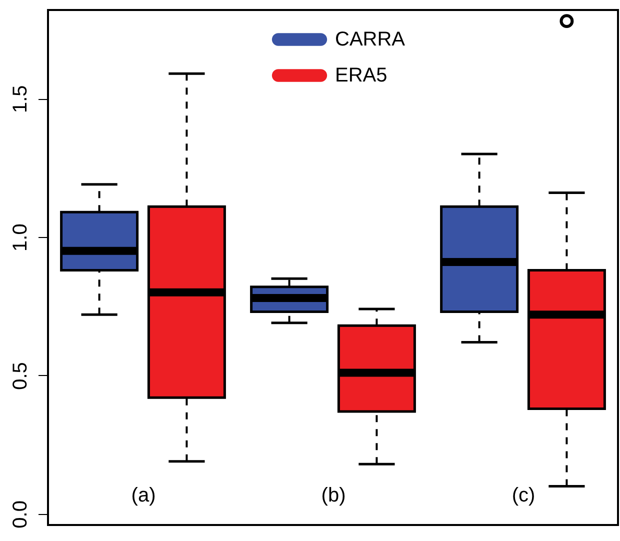  What do you see at coordinates (21, 99) in the screenshot?
I see `y-tick-label: 1.5` at bounding box center [21, 99].